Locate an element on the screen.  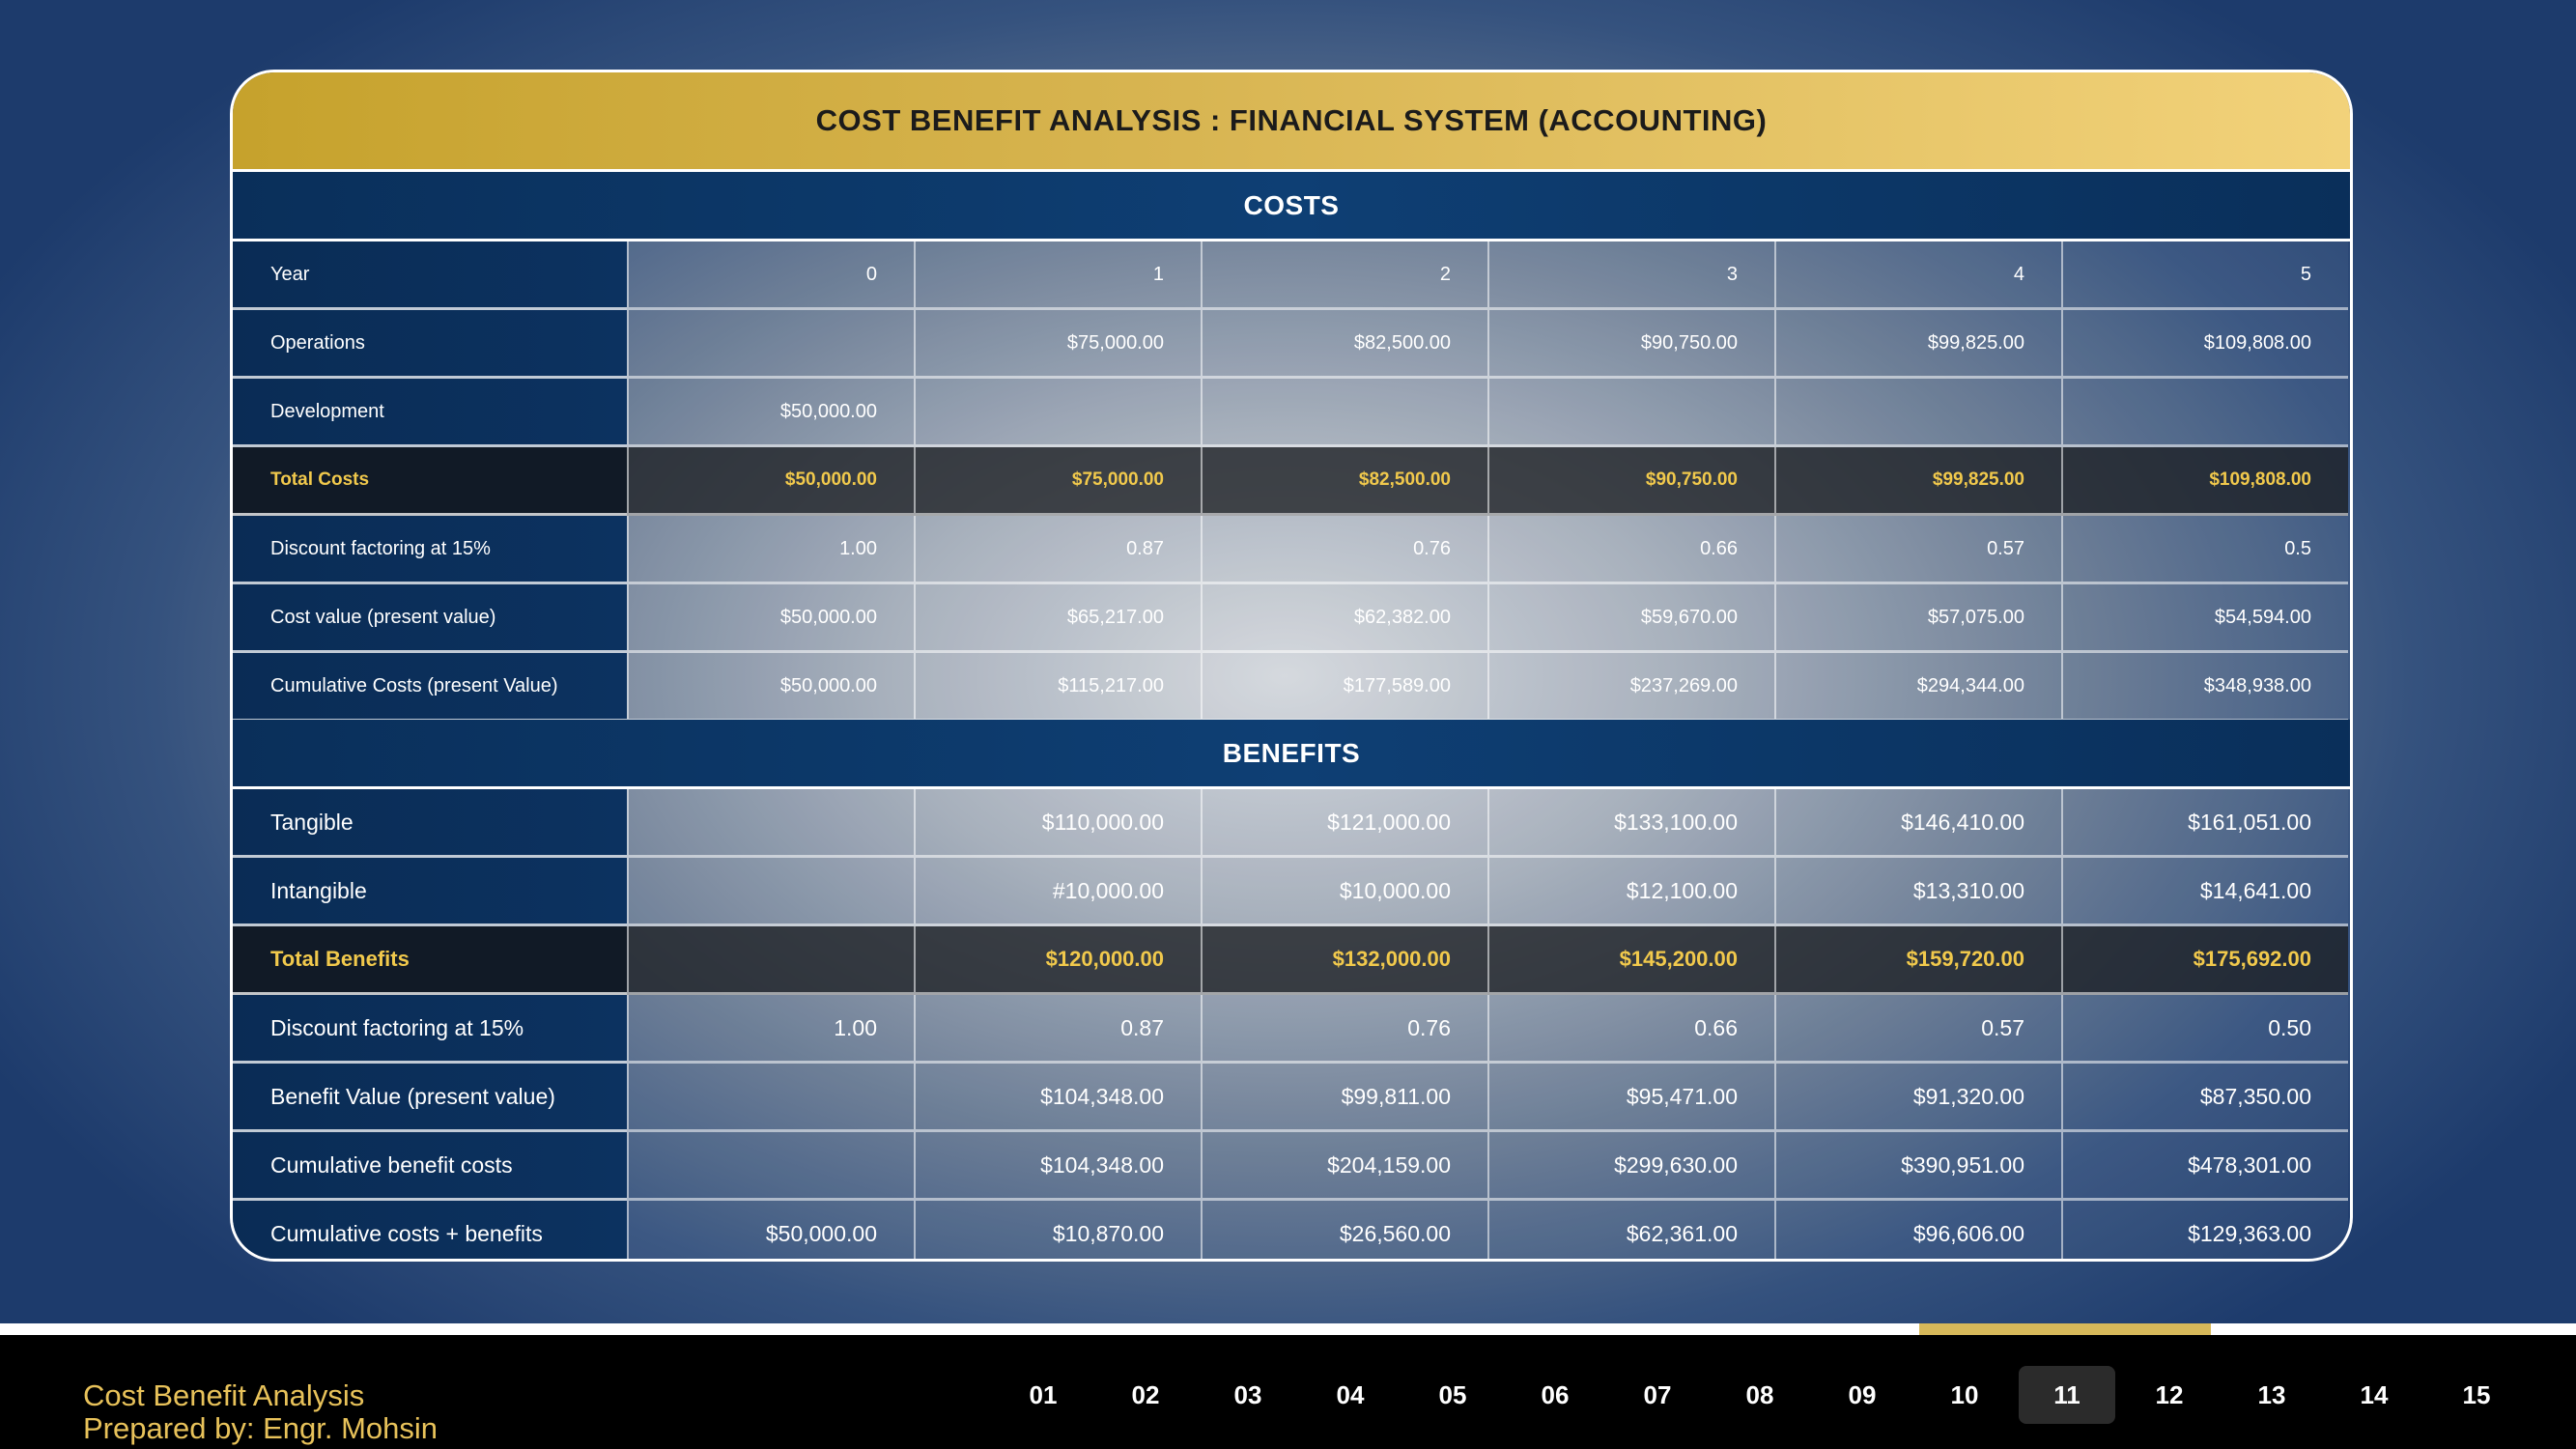
page-link-12: 12 is located at coordinates (2169, 1394).